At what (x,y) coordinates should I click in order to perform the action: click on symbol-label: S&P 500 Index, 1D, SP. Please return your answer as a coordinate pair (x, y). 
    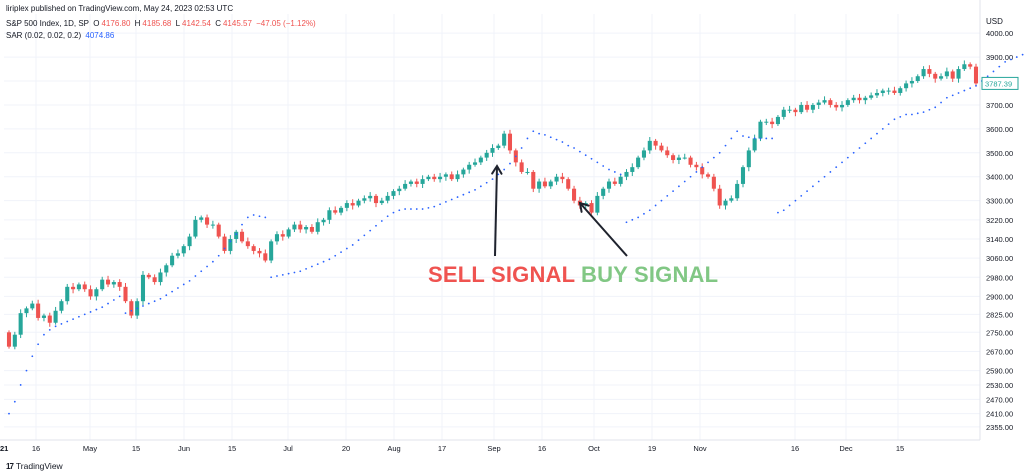
    Looking at the image, I should click on (48, 23).